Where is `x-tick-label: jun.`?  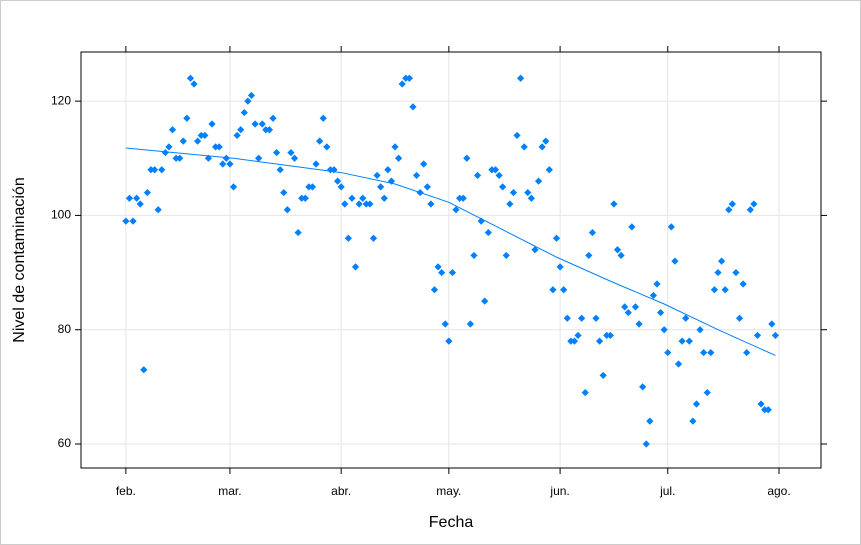
x-tick-label: jun. is located at coordinates (559, 491).